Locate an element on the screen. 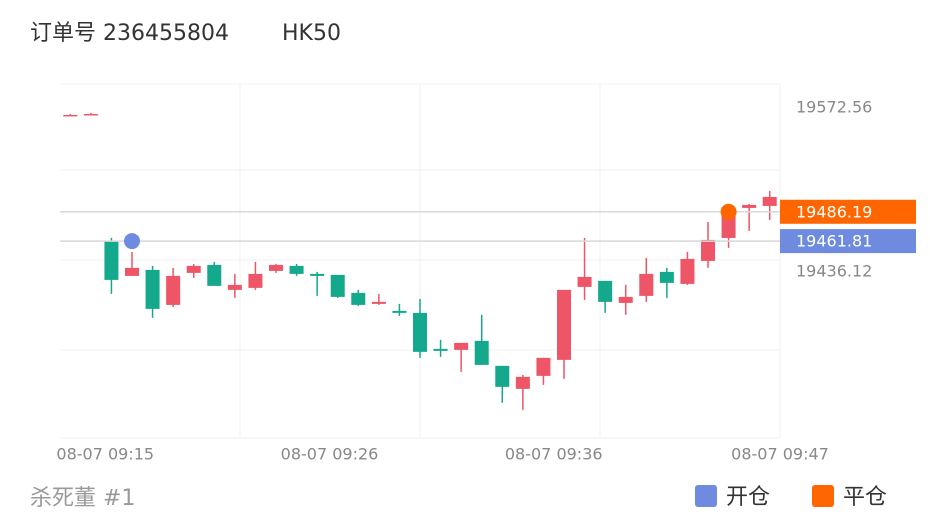 Image resolution: width=930 pixels, height=528 pixels. price-badge-label: 19486.19 is located at coordinates (834, 211).